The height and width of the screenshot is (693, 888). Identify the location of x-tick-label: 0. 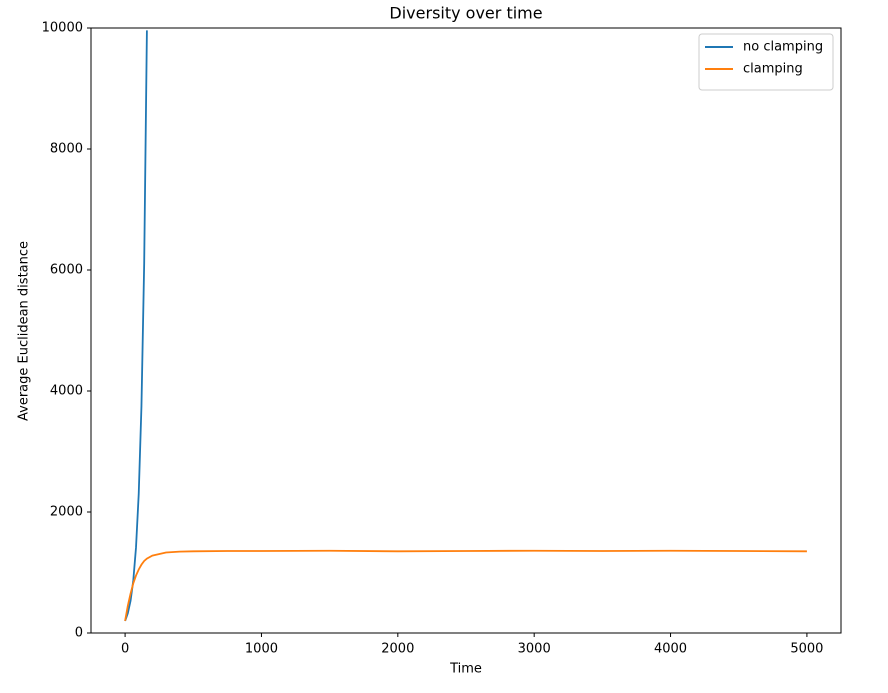
(125, 649).